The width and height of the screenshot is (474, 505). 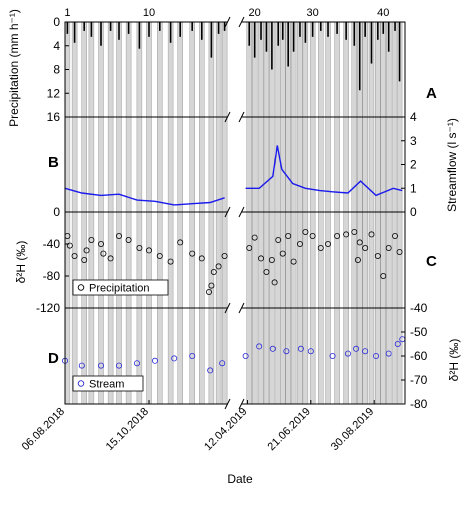 I want to click on legend-stream-label: Stream, so click(x=106, y=385).